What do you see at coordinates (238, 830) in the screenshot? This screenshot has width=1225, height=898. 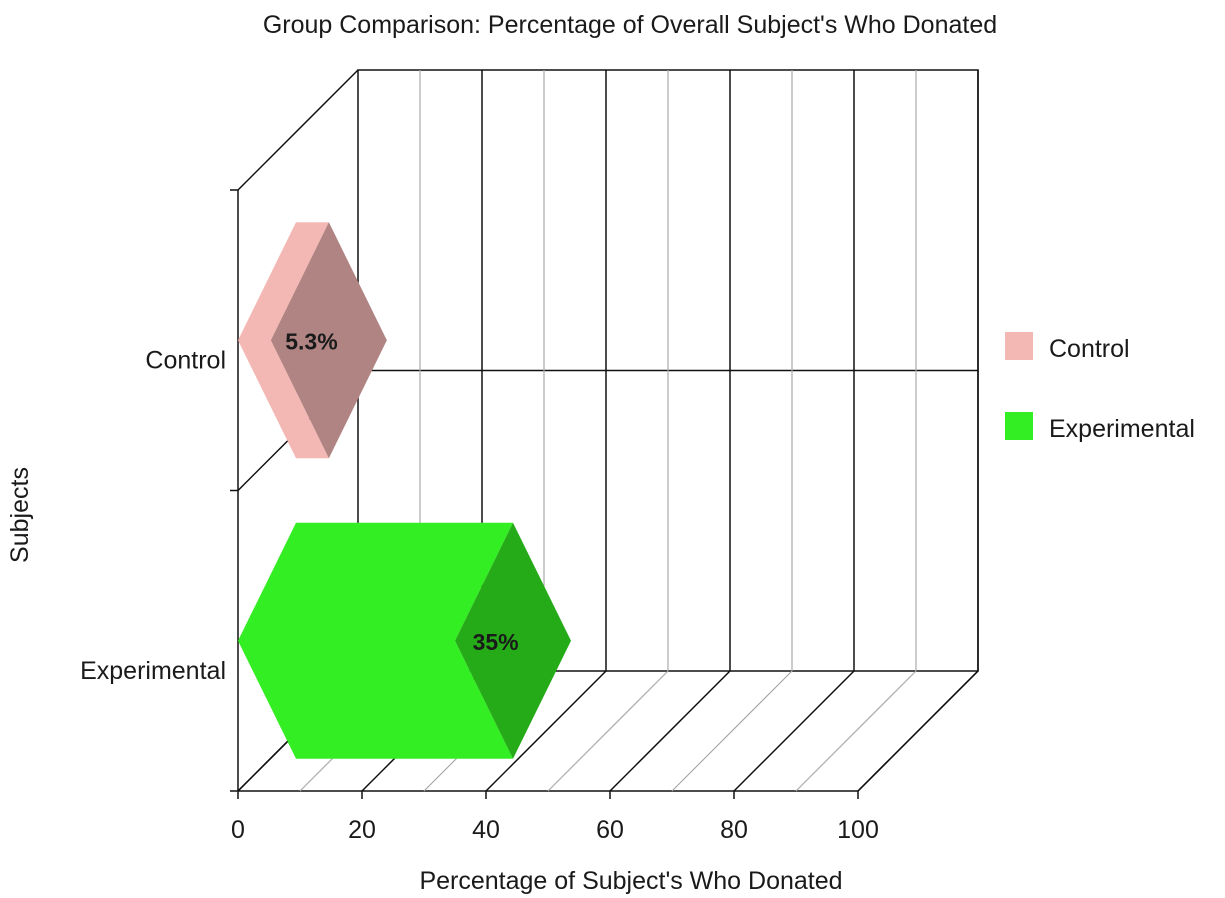 I see `x-tick-label: 0` at bounding box center [238, 830].